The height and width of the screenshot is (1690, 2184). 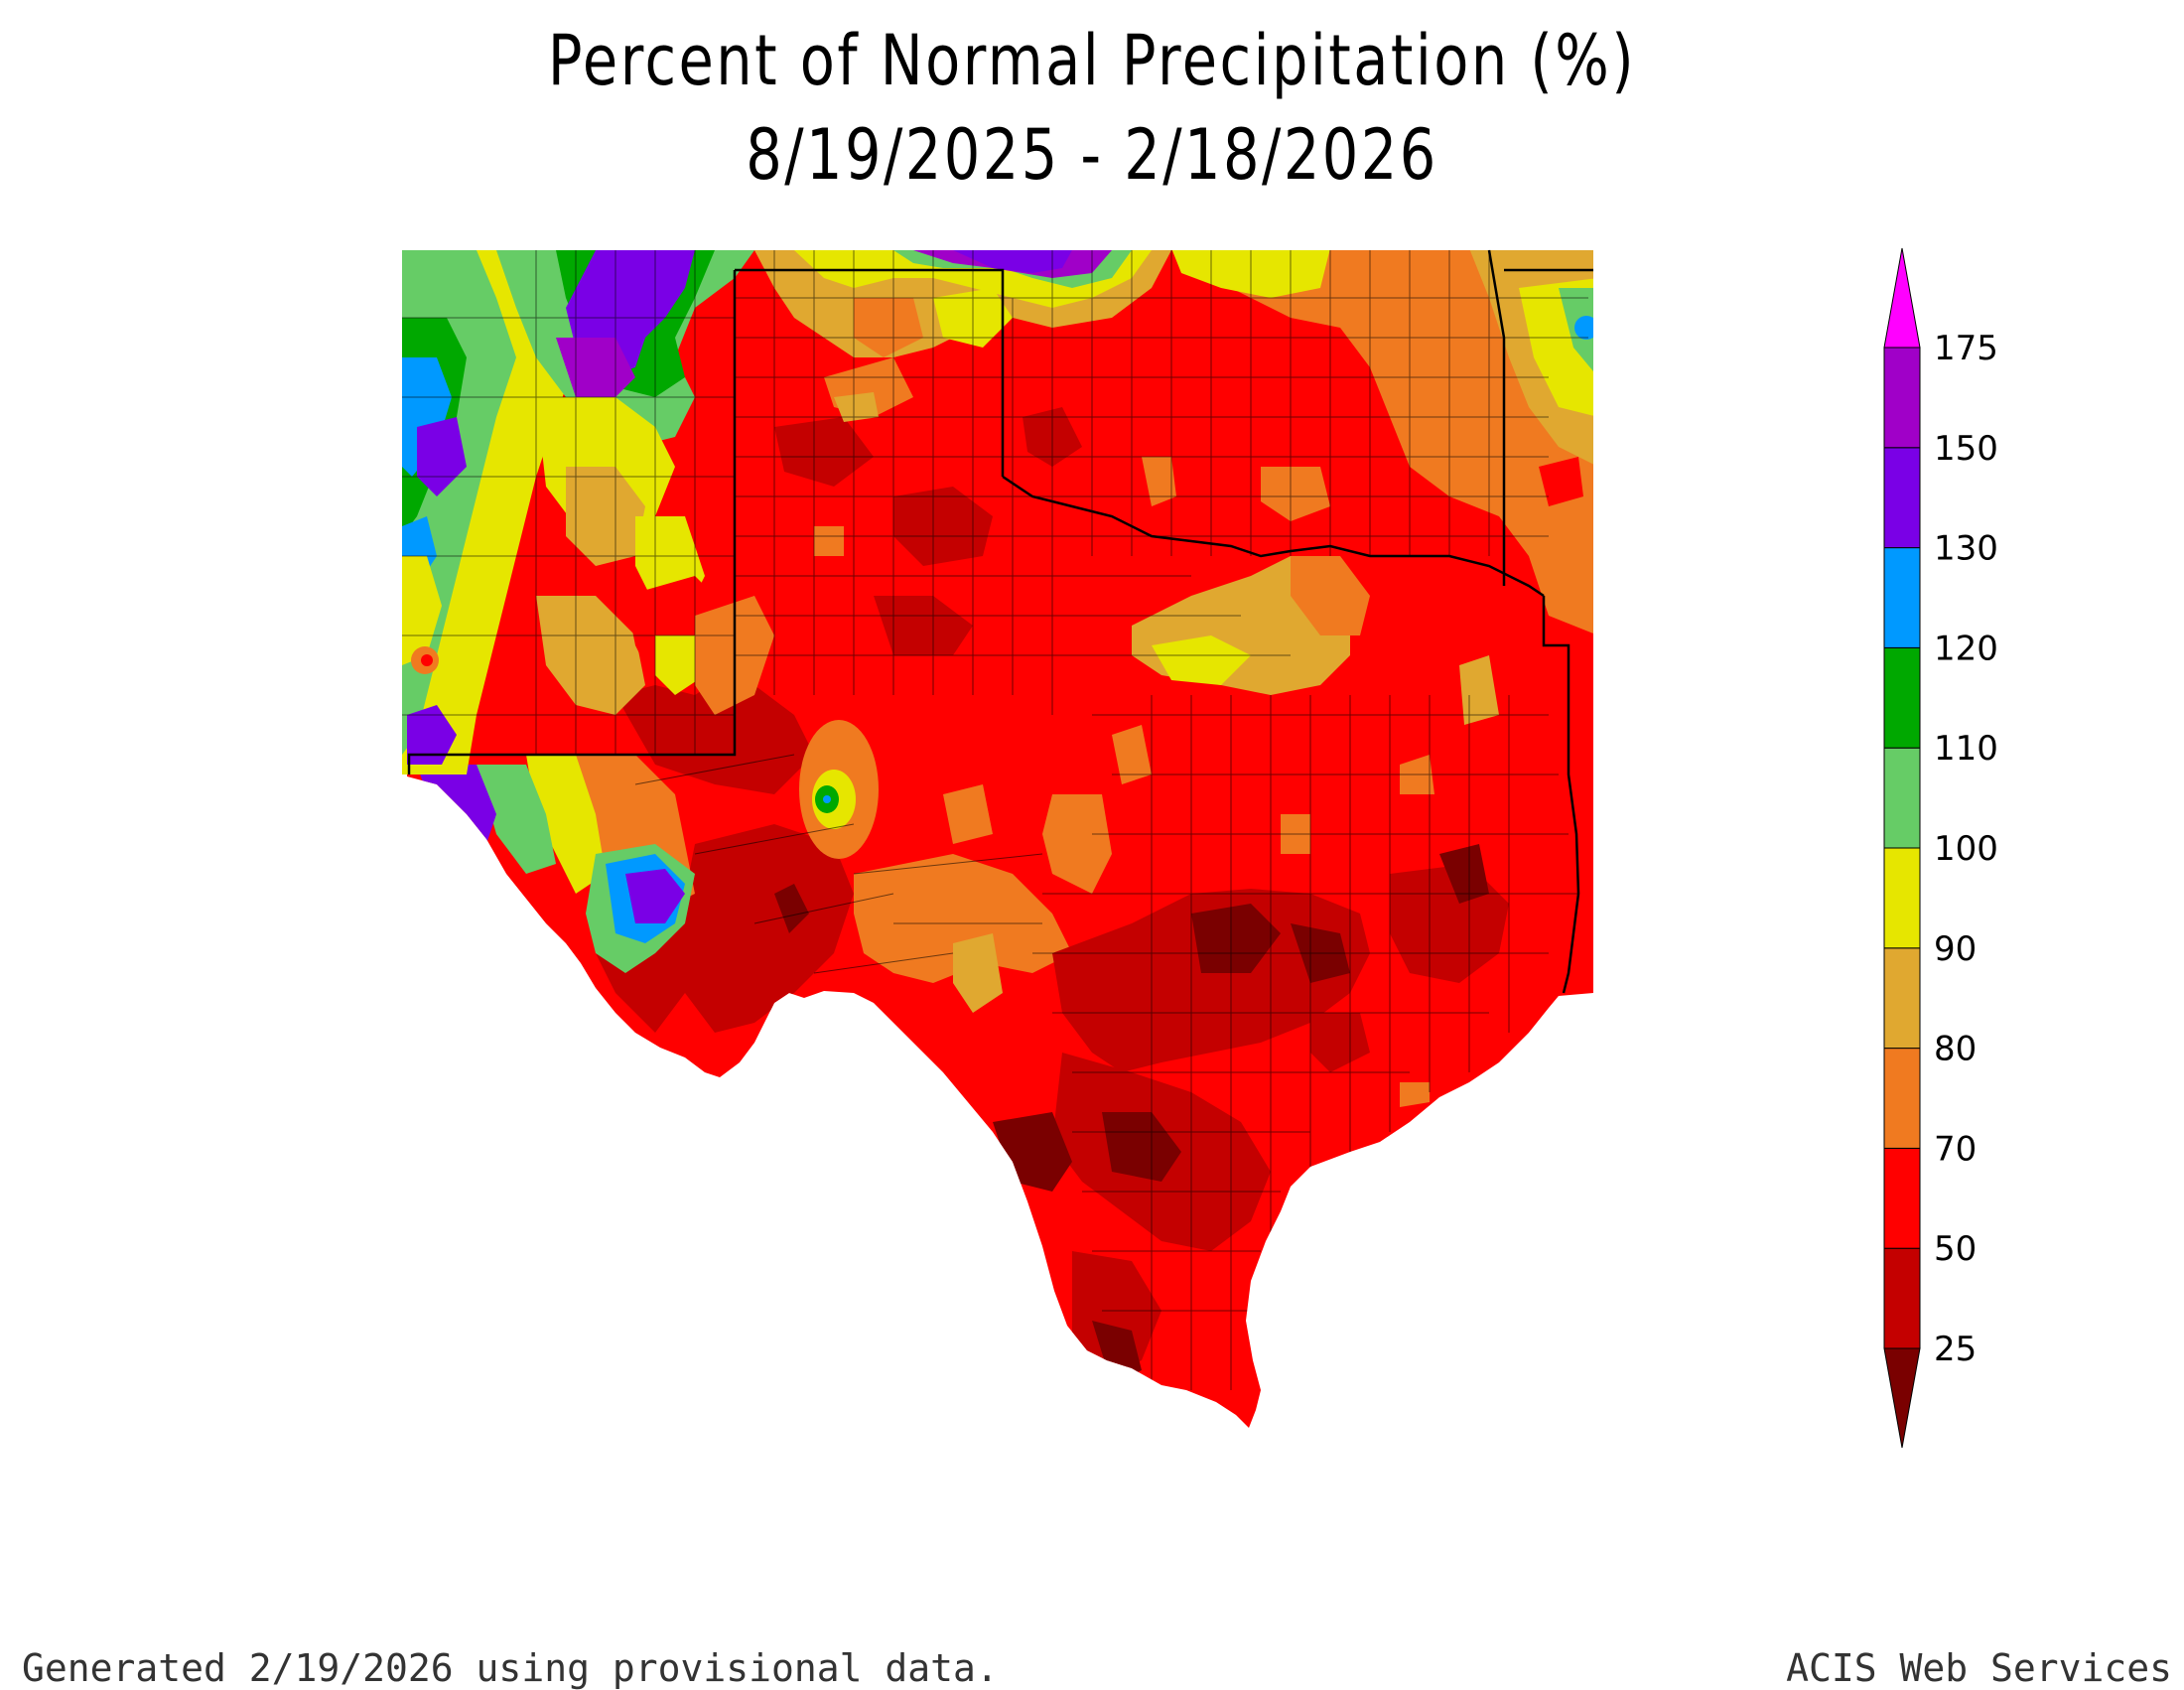 What do you see at coordinates (1966, 349) in the screenshot?
I see `legend-tick-label: 175` at bounding box center [1966, 349].